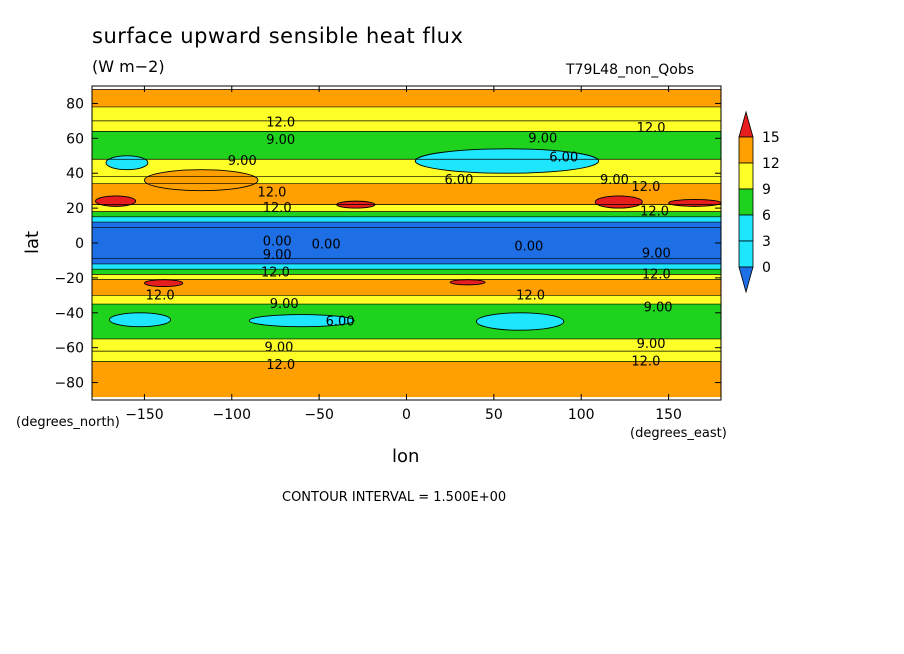 The width and height of the screenshot is (904, 654). What do you see at coordinates (75, 139) in the screenshot?
I see `y-tick-label: 60` at bounding box center [75, 139].